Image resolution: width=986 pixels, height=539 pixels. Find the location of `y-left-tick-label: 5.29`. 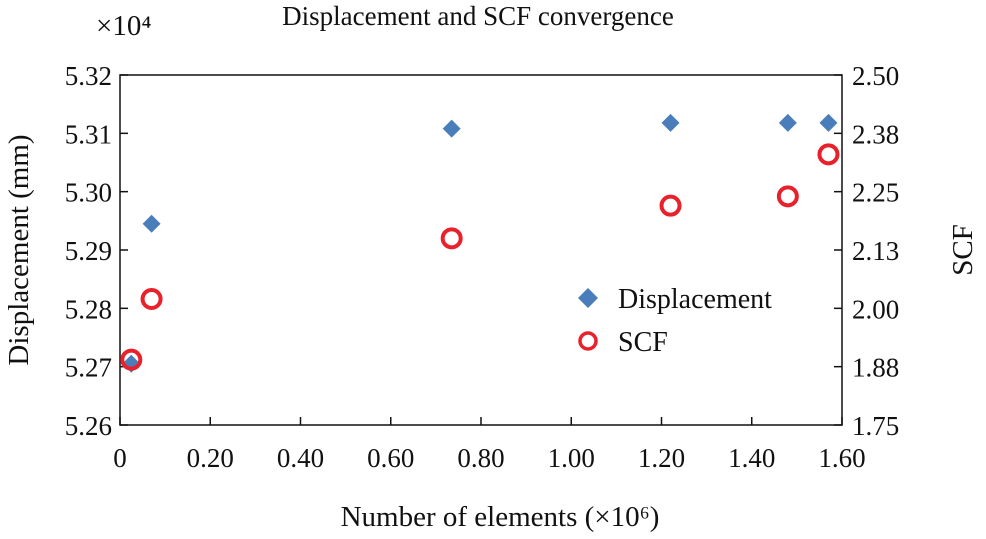

y-left-tick-label: 5.29 is located at coordinates (88, 251).